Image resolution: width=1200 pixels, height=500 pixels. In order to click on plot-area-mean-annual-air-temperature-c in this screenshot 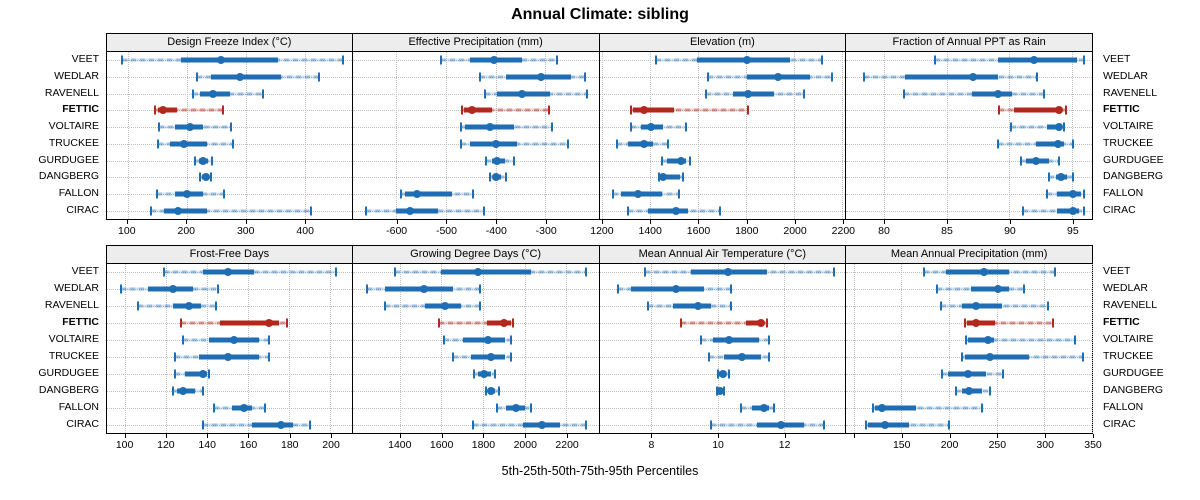, I will do `click(723, 349)`.